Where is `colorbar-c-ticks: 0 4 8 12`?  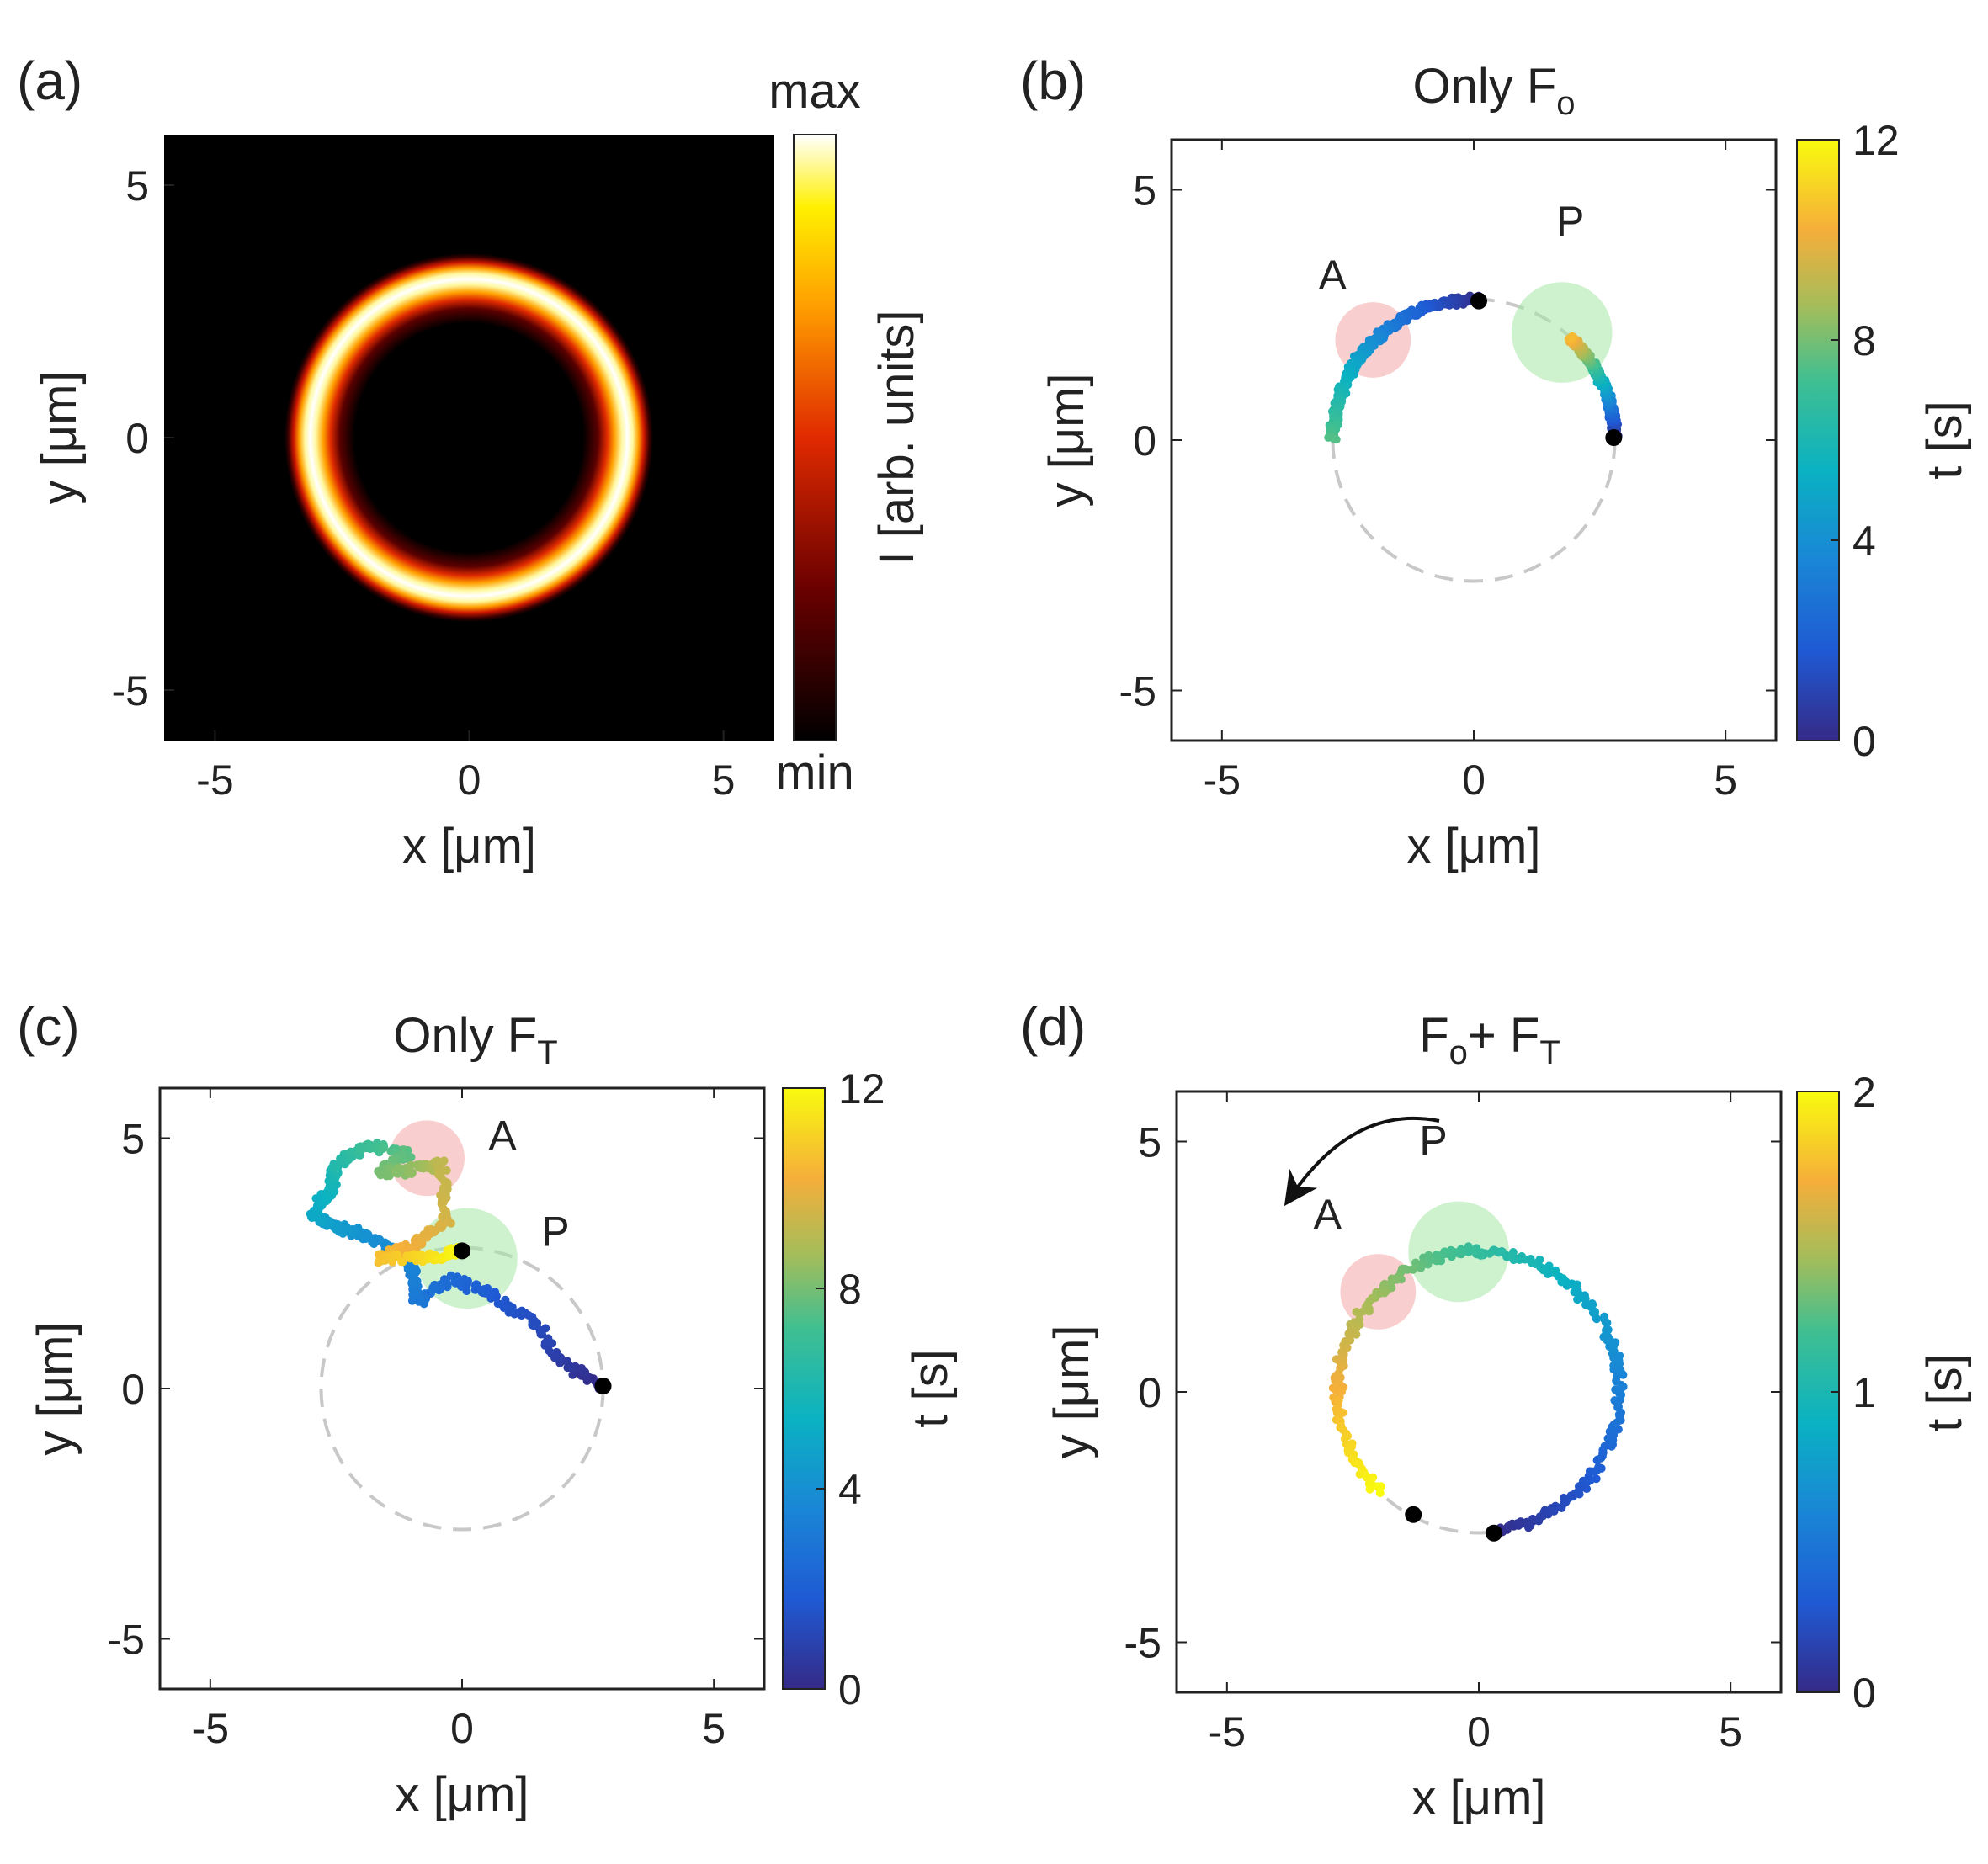 colorbar-c-ticks: 0 4 8 12 is located at coordinates (850, 1389).